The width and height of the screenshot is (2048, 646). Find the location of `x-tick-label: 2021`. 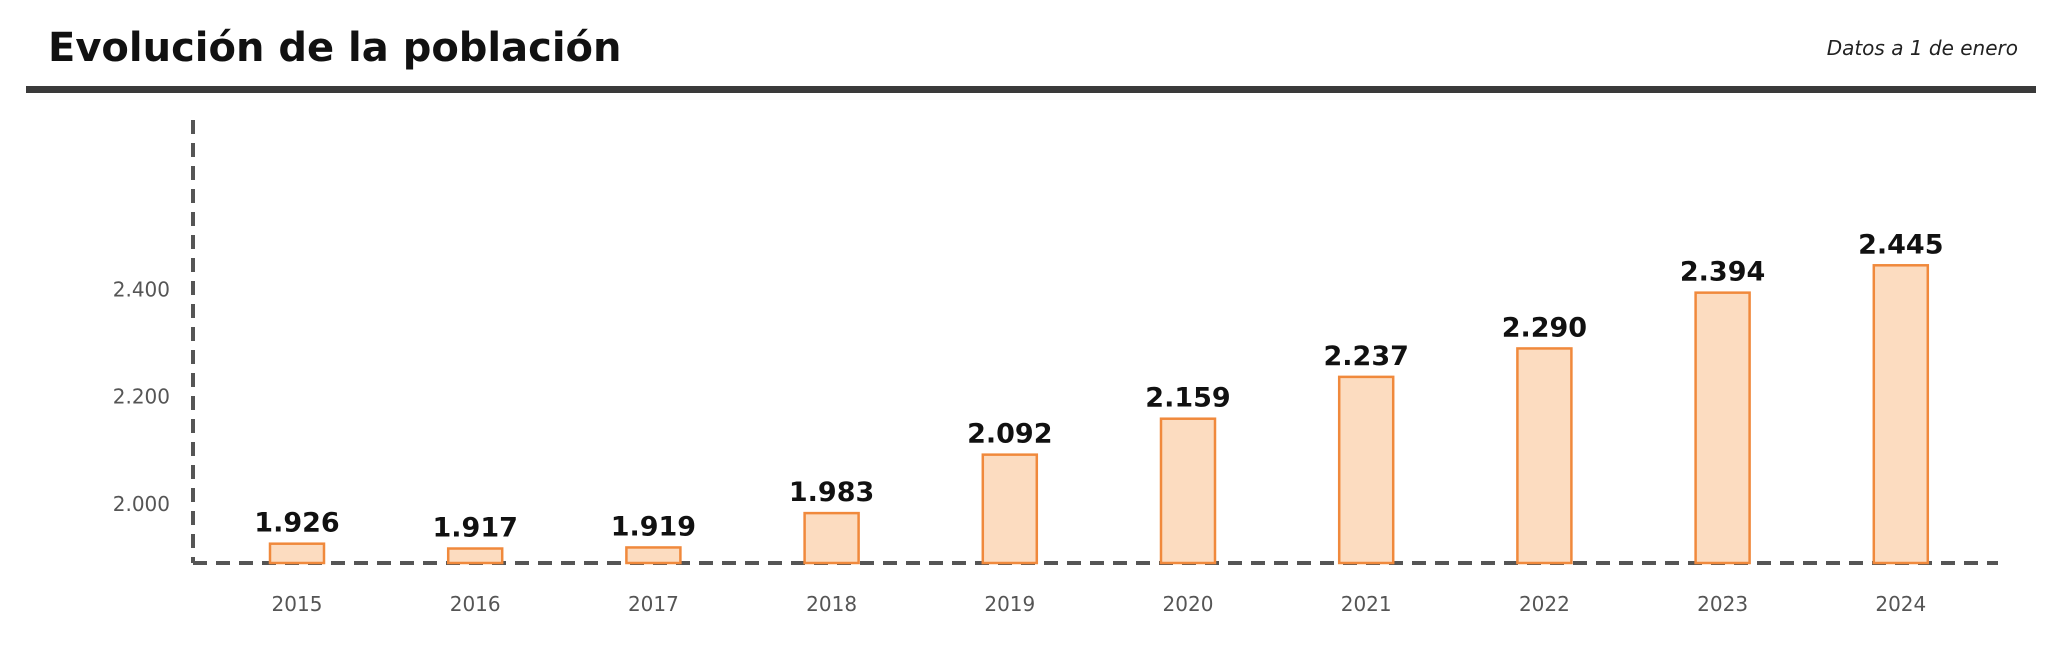

x-tick-label: 2021 is located at coordinates (1366, 604).